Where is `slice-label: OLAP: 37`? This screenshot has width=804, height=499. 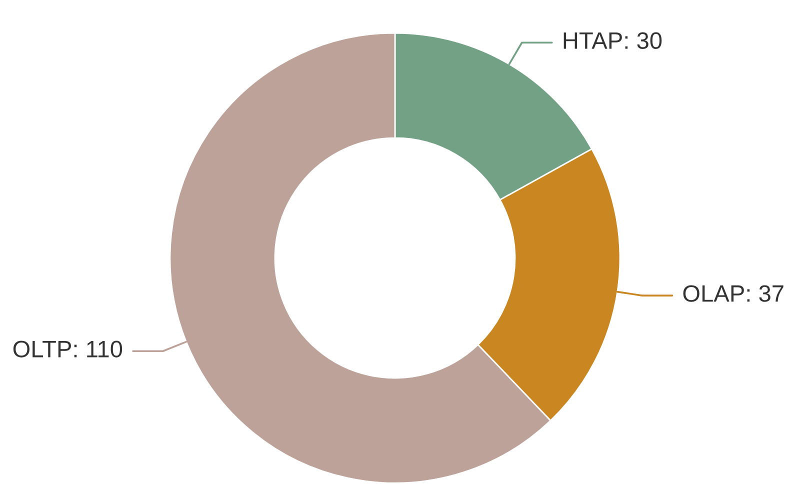 slice-label: OLAP: 37 is located at coordinates (733, 293).